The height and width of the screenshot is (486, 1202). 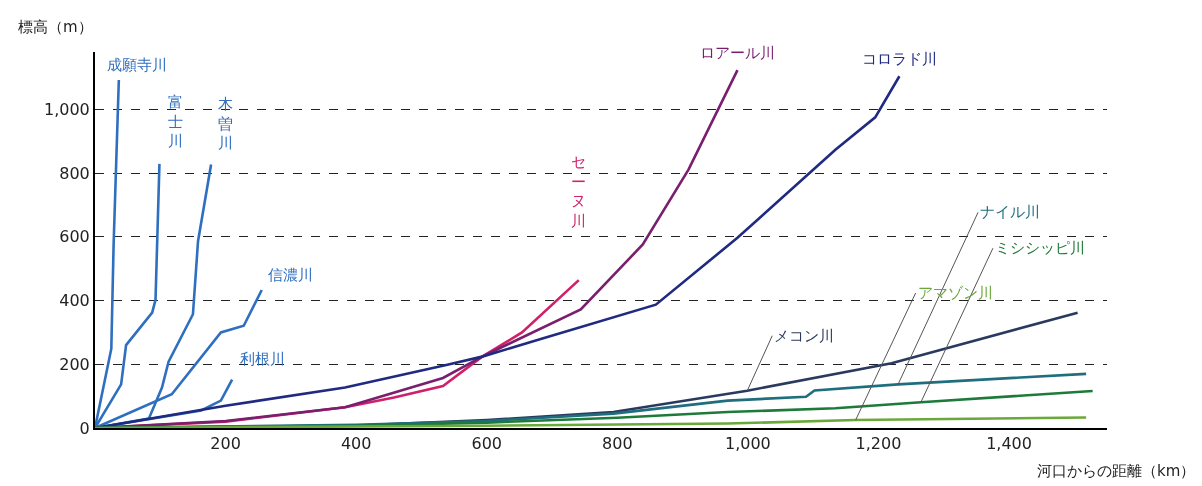 What do you see at coordinates (74, 364) in the screenshot?
I see `y-tick-label: 200` at bounding box center [74, 364].